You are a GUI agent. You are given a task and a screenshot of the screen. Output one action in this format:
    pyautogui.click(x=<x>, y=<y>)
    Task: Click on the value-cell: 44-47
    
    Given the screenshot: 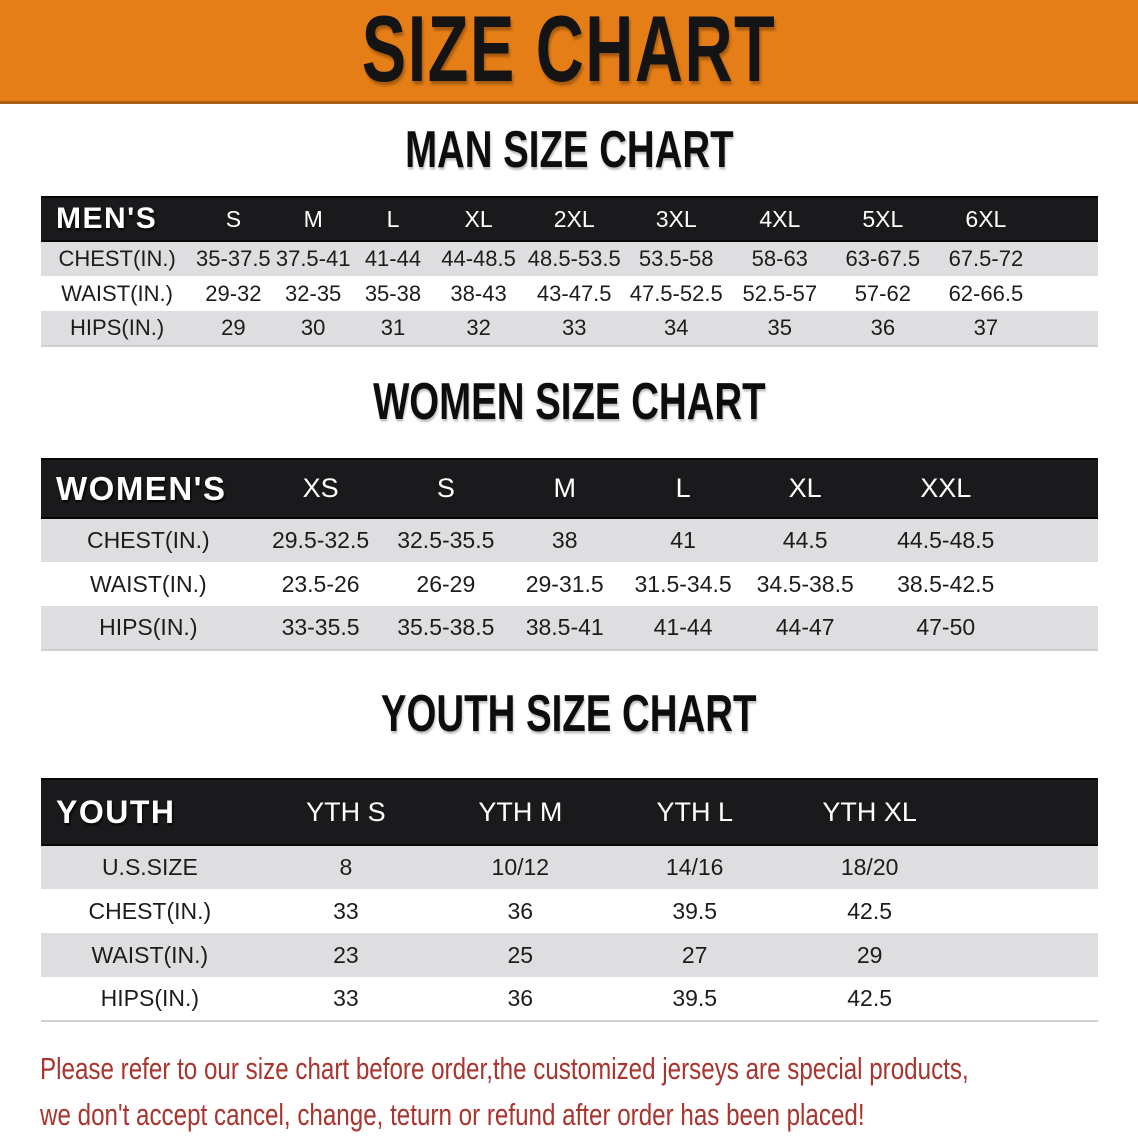 What is the action you would take?
    pyautogui.click(x=805, y=628)
    